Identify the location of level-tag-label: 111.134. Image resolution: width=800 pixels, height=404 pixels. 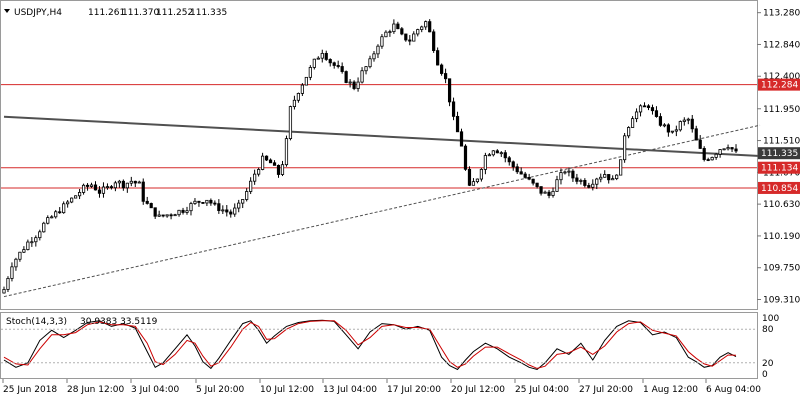
(779, 169).